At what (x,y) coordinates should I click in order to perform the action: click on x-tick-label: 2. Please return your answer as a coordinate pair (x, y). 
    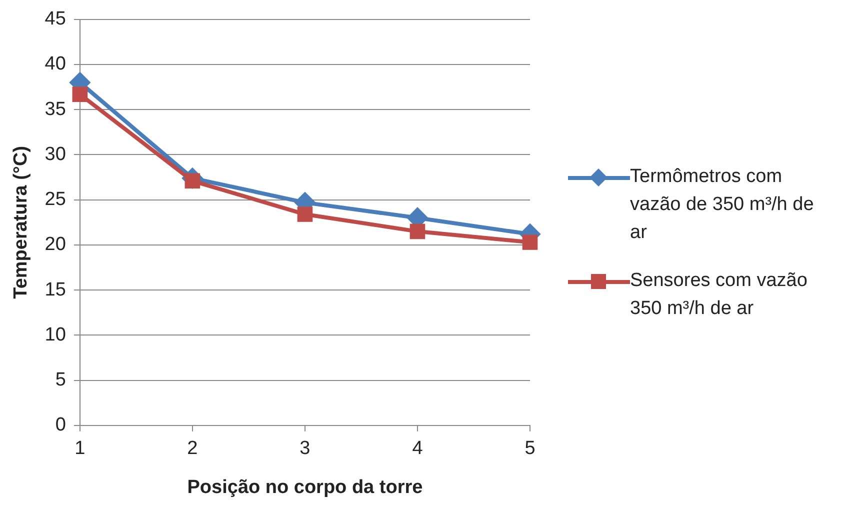
    Looking at the image, I should click on (192, 449).